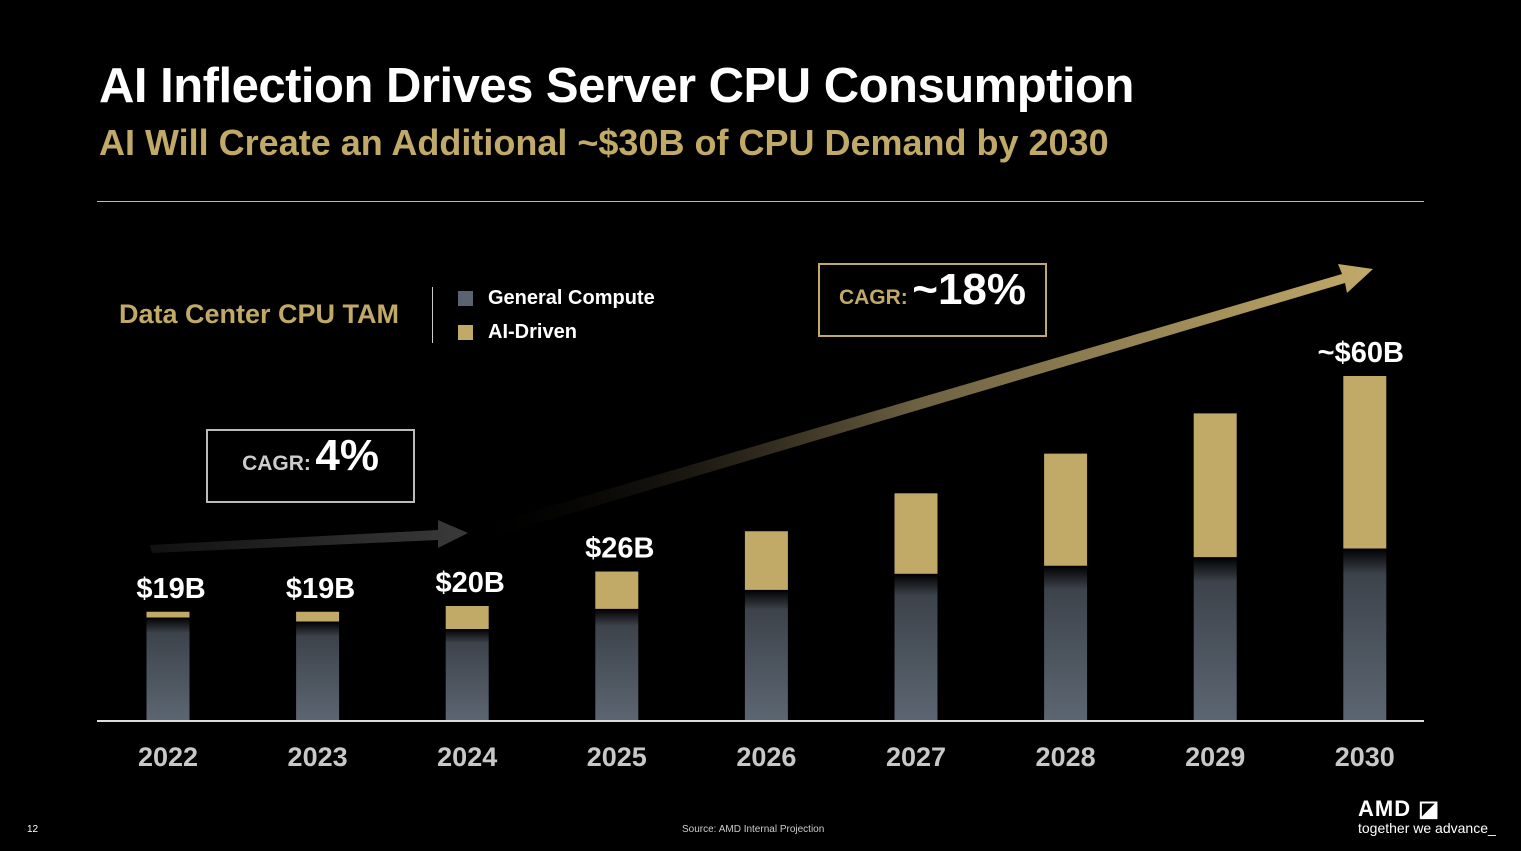 Image resolution: width=1521 pixels, height=851 pixels. Describe the element at coordinates (571, 298) in the screenshot. I see `legend-label: General Compute` at that location.